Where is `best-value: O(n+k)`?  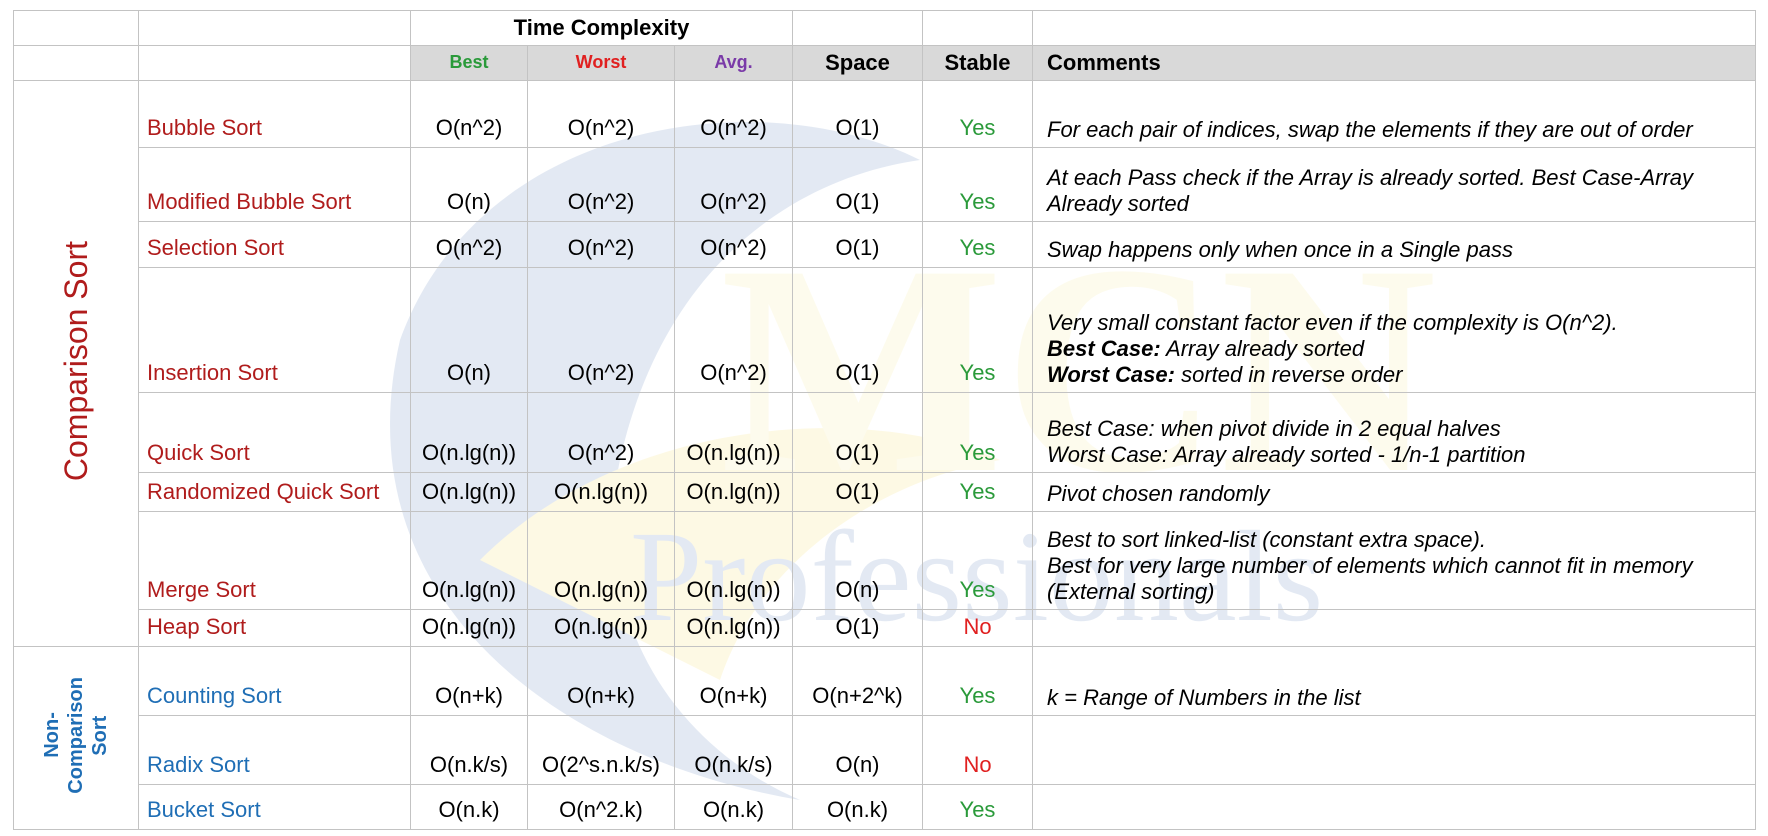 best-value: O(n+k) is located at coordinates (469, 681).